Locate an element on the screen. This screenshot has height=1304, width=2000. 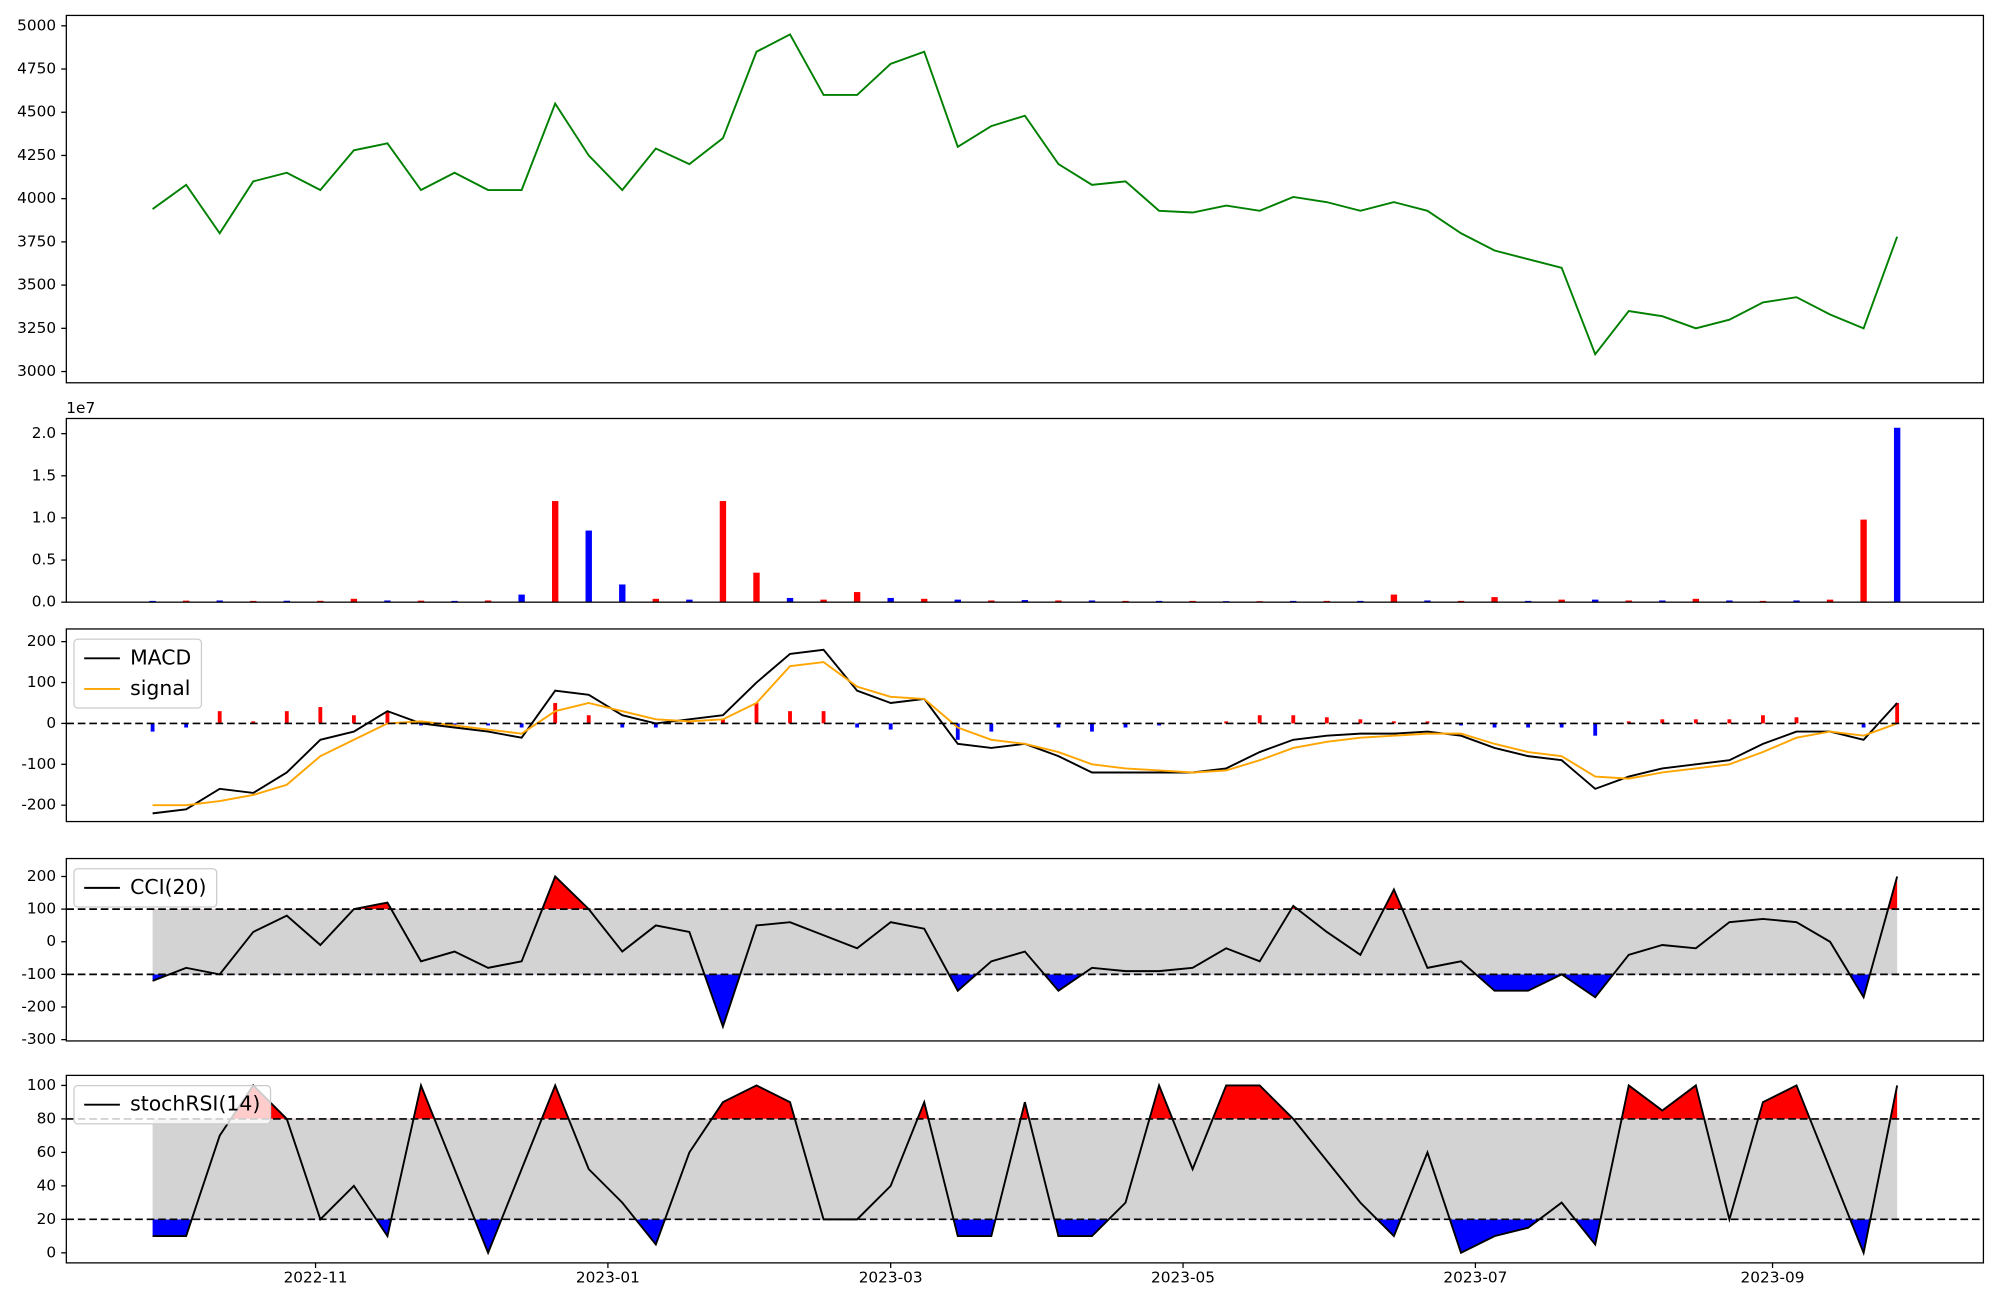
y-tick-label: -200 is located at coordinates (38, 805).